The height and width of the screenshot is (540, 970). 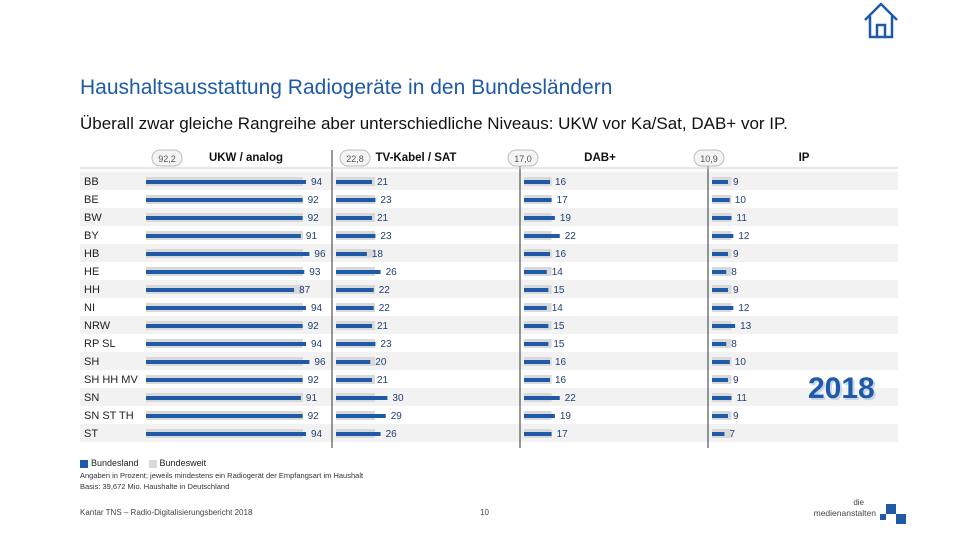 What do you see at coordinates (600, 158) in the screenshot?
I see `panel-title: DAB+` at bounding box center [600, 158].